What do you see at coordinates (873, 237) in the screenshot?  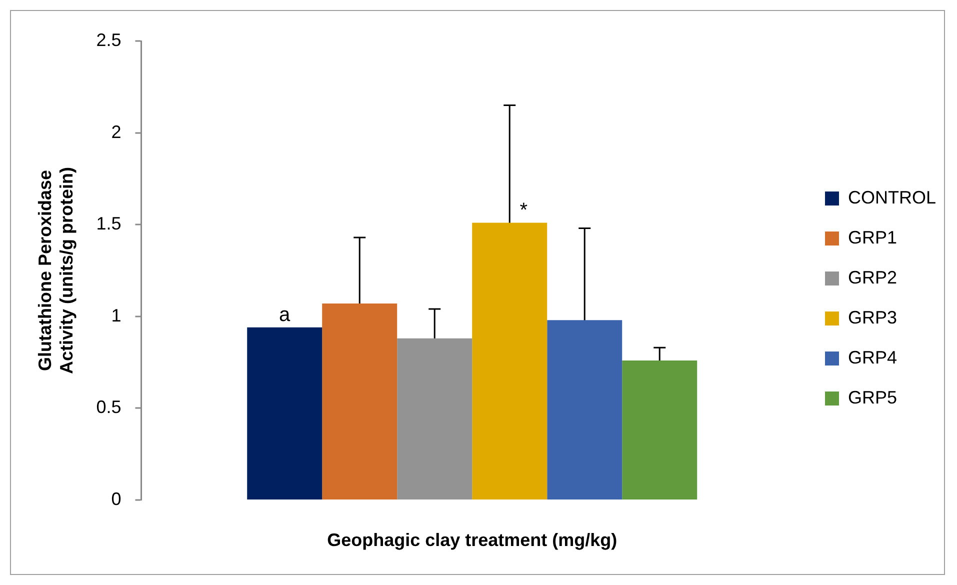 I see `legend-label: GRP1` at bounding box center [873, 237].